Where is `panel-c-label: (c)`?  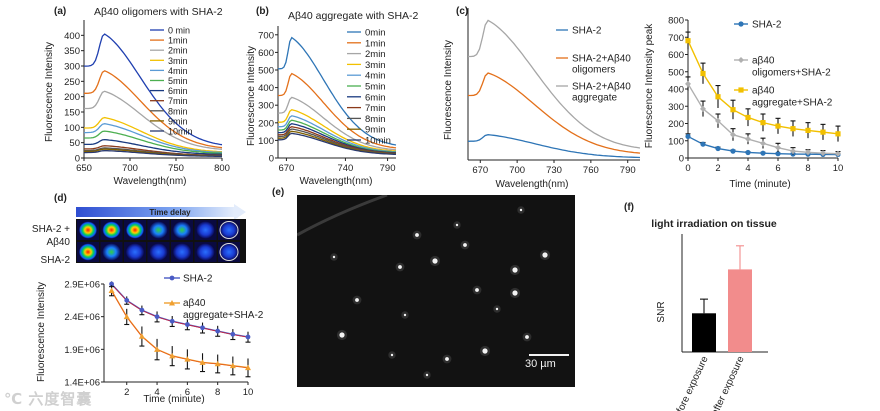
panel-c-label: (c) is located at coordinates (462, 11).